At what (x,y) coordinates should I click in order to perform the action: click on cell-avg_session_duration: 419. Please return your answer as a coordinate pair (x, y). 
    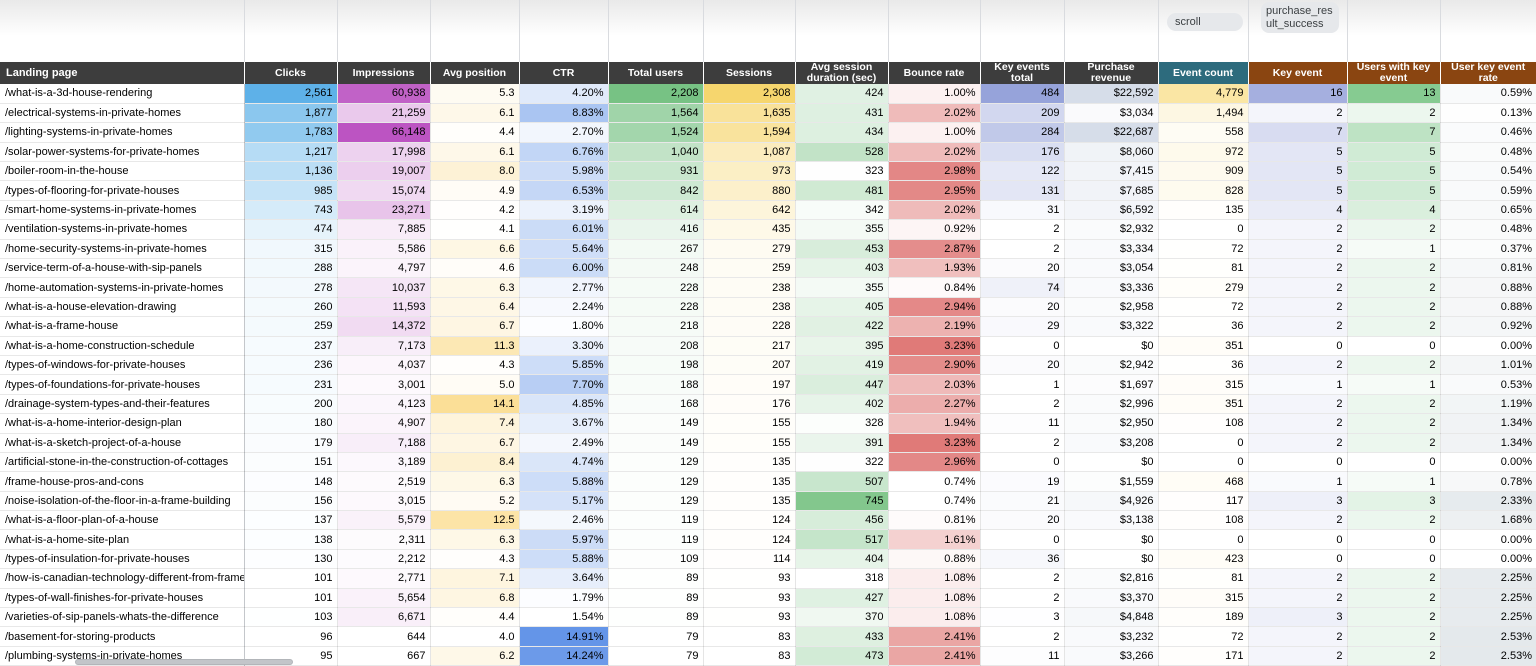
    Looking at the image, I should click on (842, 365).